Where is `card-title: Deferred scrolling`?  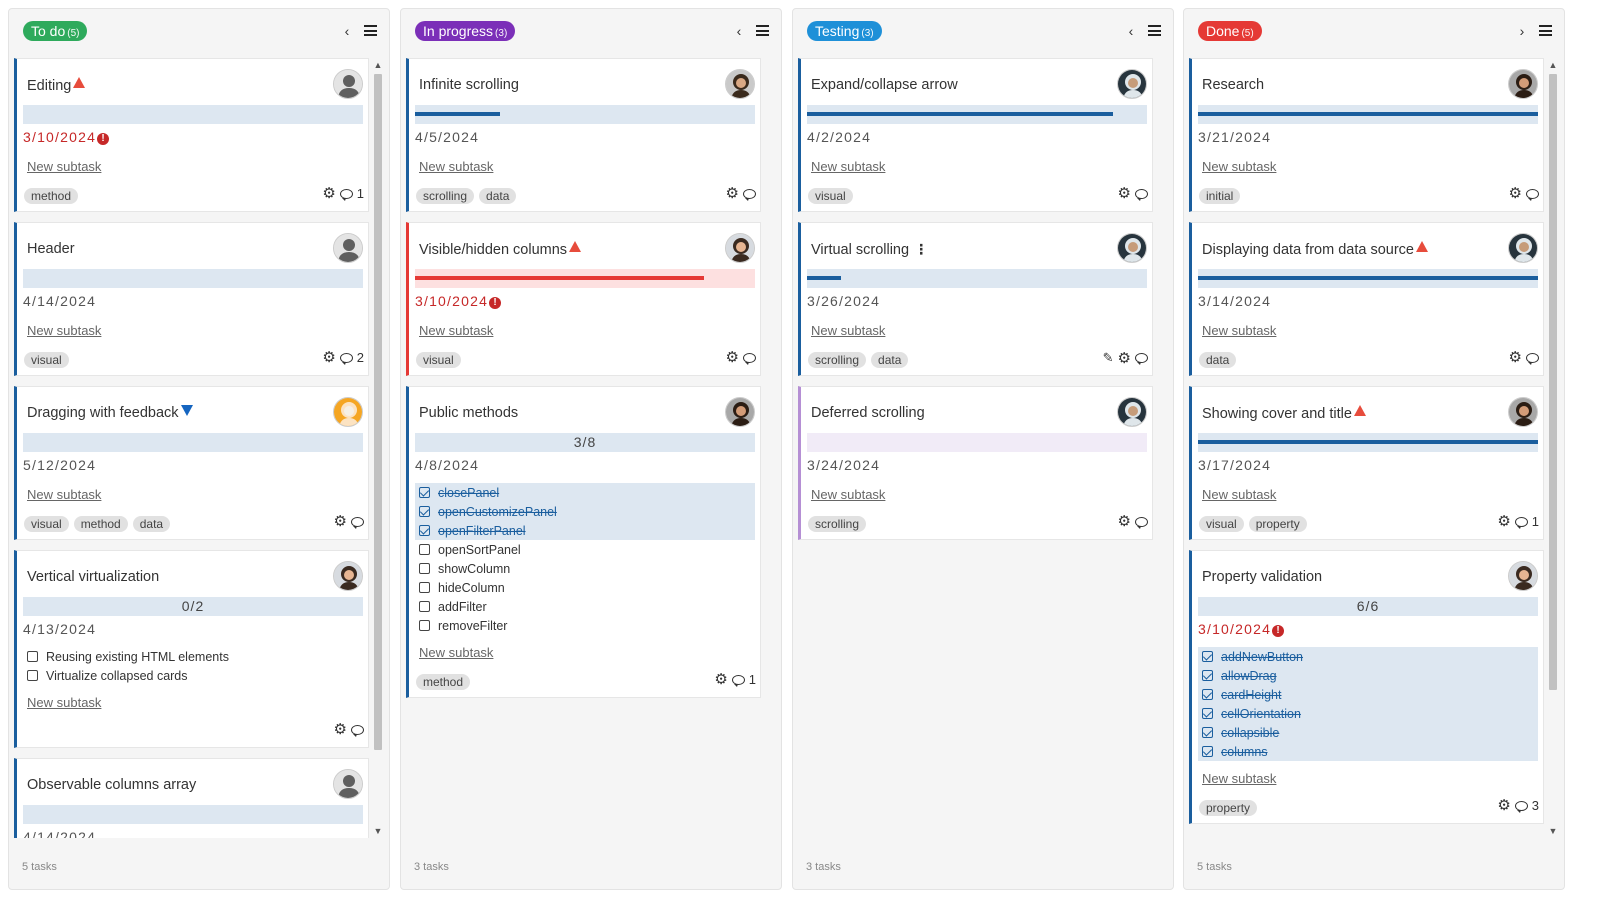 card-title: Deferred scrolling is located at coordinates (868, 413).